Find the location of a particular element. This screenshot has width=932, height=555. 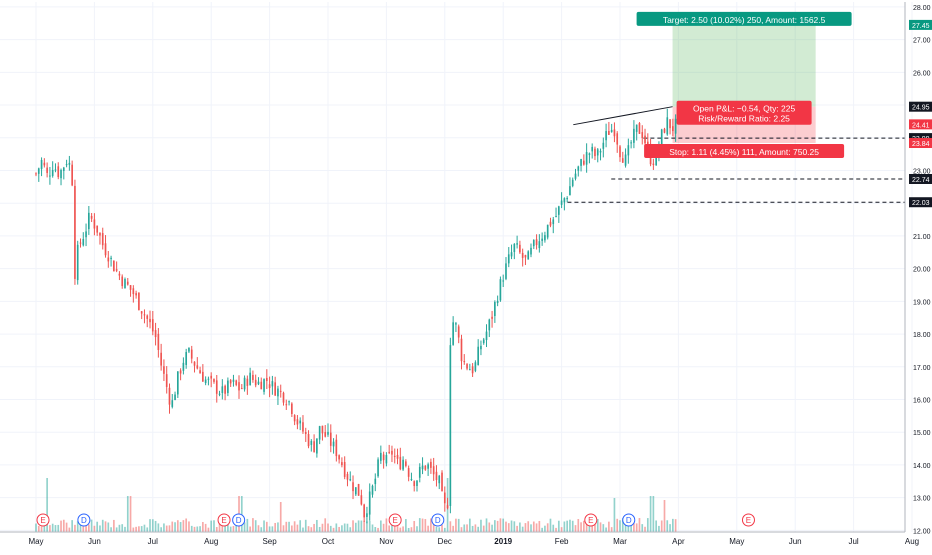

stop-label-box is located at coordinates (744, 151).